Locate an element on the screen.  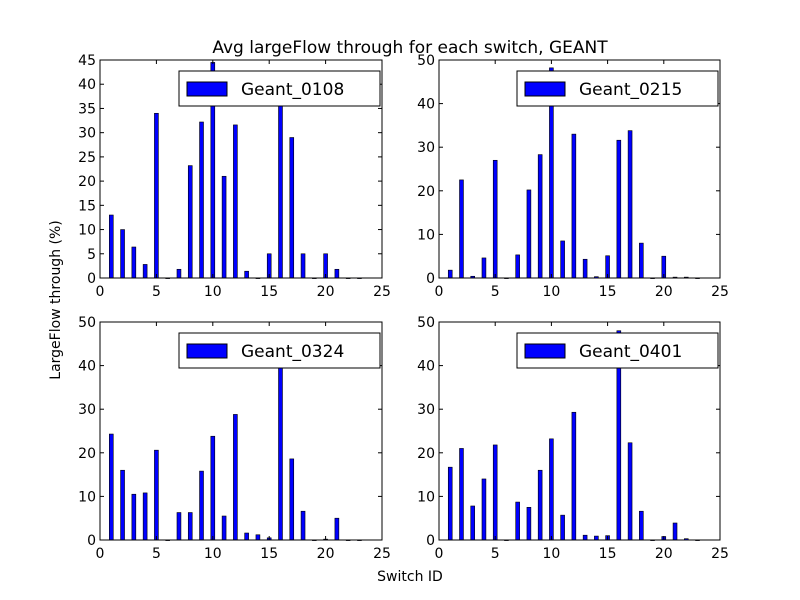
legend: Geant_0215 is located at coordinates (617, 88).